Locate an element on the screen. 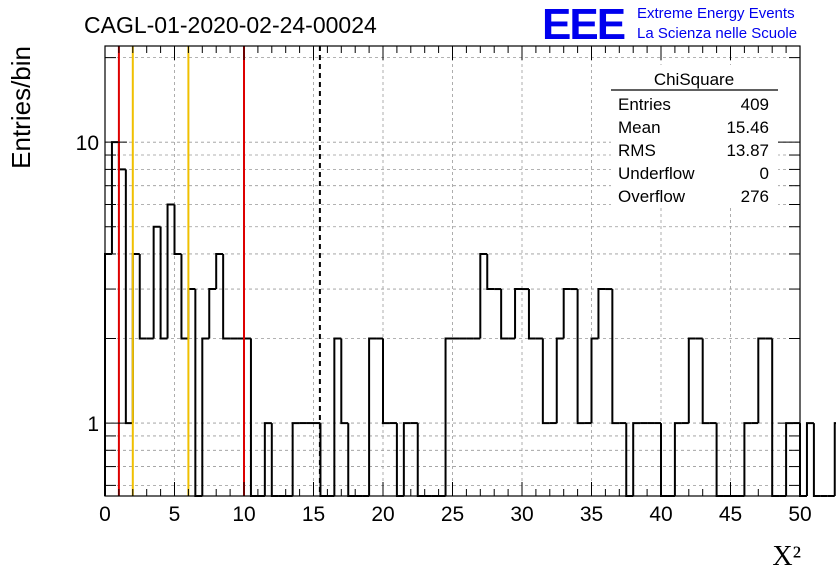 The image size is (836, 572). y-axis-label: Entries/bin is located at coordinates (21, 107).